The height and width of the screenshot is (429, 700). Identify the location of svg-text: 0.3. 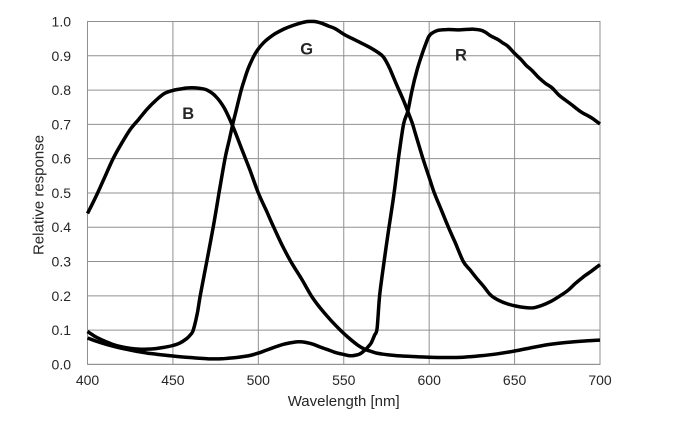
(62, 262).